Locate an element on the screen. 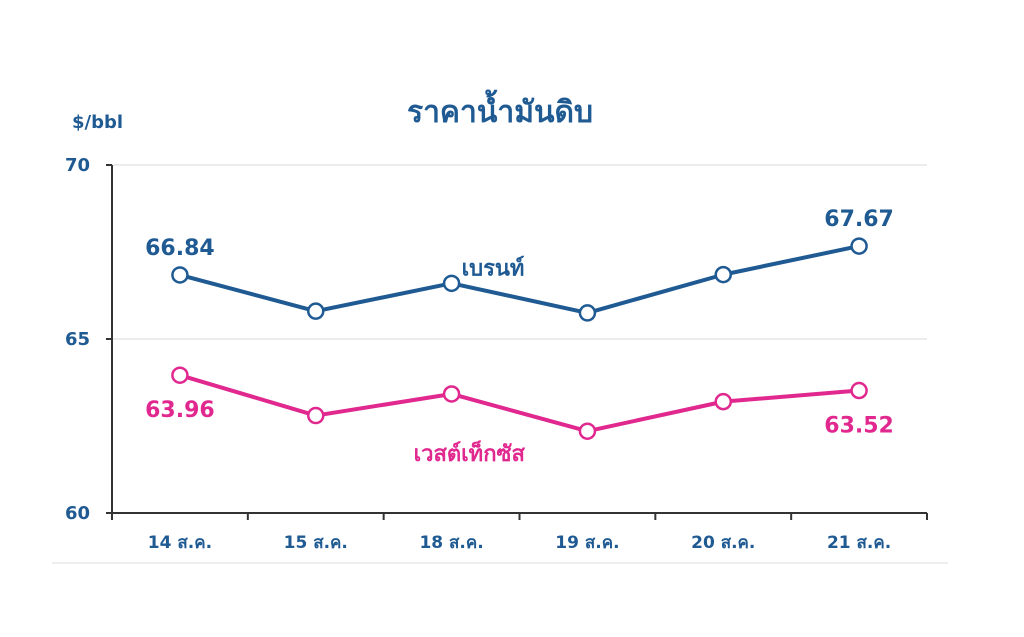 This screenshot has width=1024, height=637. data-label: 67.67 is located at coordinates (859, 219).